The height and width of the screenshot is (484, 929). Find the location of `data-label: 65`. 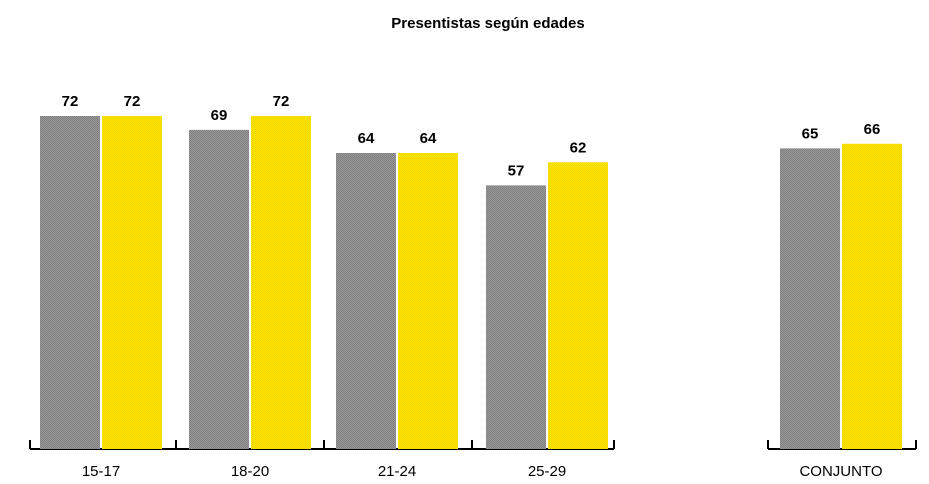

data-label: 65 is located at coordinates (810, 133).